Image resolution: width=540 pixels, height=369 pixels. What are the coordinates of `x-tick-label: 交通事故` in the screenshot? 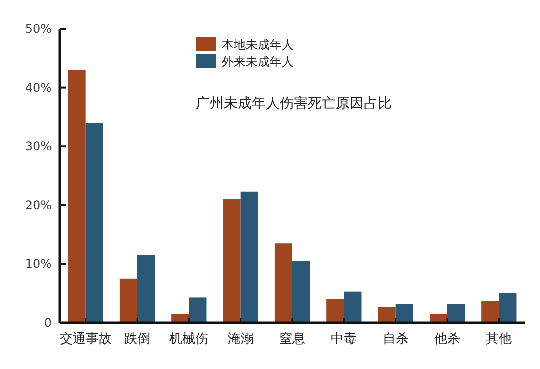 It's located at (86, 339).